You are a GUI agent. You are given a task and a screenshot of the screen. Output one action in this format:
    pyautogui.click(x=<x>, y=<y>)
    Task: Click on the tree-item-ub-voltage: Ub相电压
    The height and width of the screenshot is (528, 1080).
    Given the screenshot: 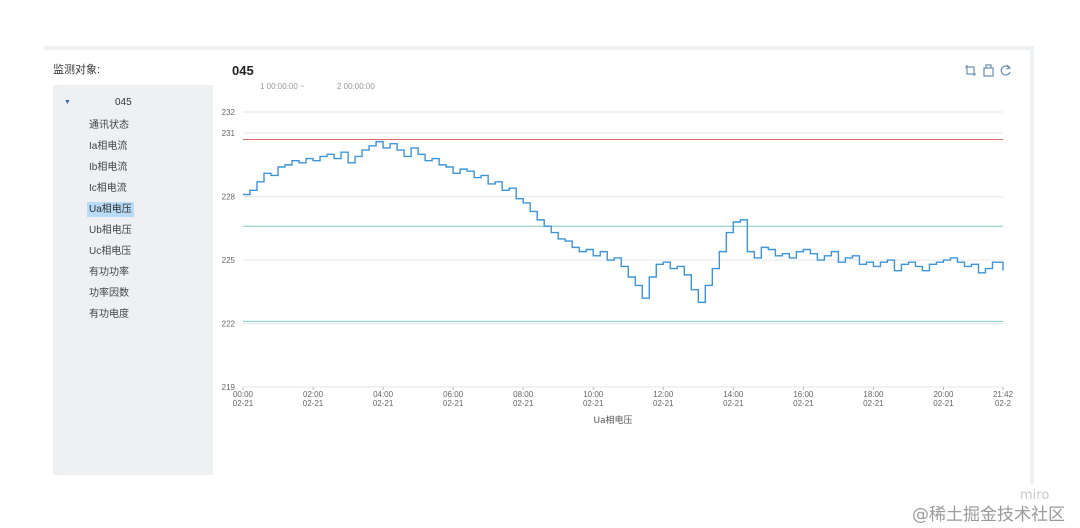 What is the action you would take?
    pyautogui.click(x=110, y=230)
    